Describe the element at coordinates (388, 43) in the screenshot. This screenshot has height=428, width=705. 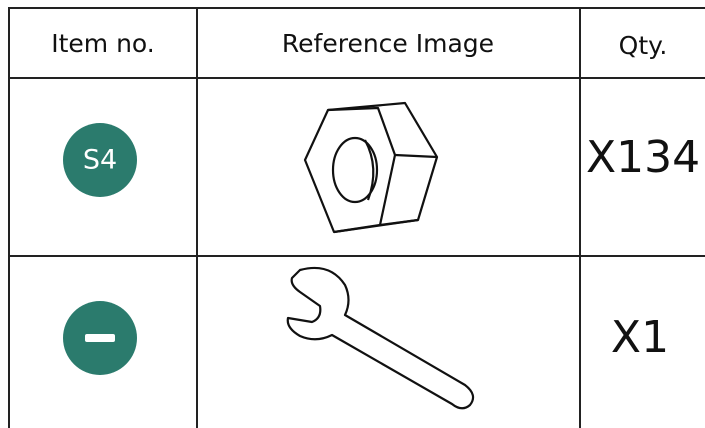
I see `header-cell: Reference Image` at that location.